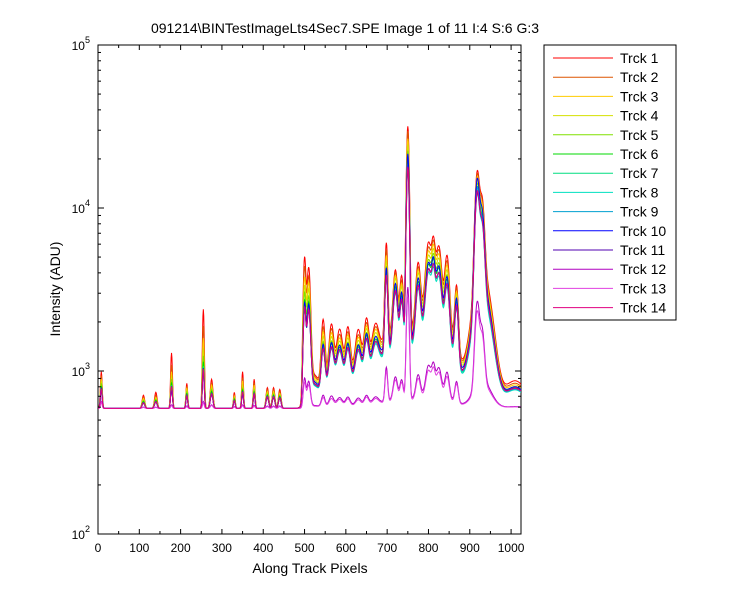  Describe the element at coordinates (643, 308) in the screenshot. I see `legend-label: Trck 14` at that location.